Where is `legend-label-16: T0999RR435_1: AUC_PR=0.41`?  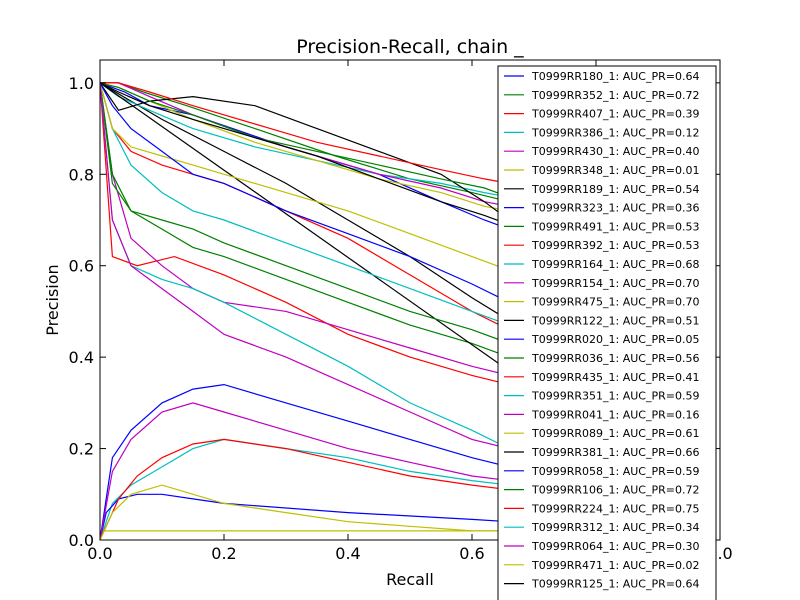
legend-label-16: T0999RR435_1: AUC_PR=0.41 is located at coordinates (615, 377).